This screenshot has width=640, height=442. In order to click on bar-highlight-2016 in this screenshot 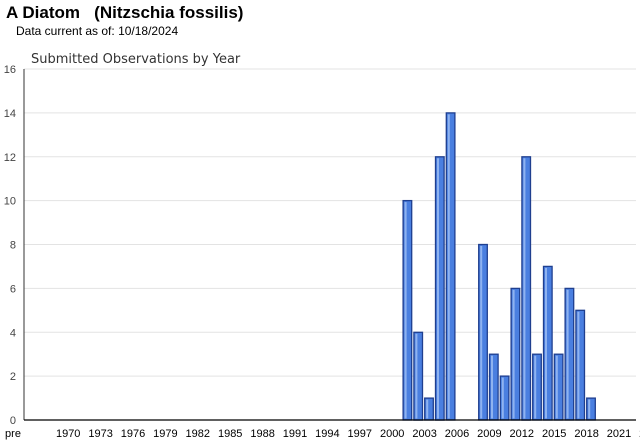, I will do `click(567, 354)`.